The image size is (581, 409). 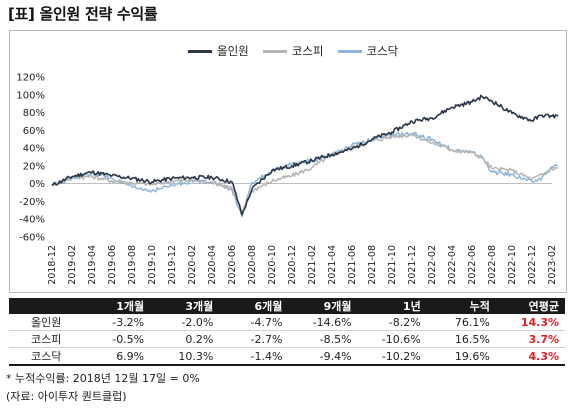 What do you see at coordinates (32, 202) in the screenshot?
I see `y-tick-label: -20%` at bounding box center [32, 202].